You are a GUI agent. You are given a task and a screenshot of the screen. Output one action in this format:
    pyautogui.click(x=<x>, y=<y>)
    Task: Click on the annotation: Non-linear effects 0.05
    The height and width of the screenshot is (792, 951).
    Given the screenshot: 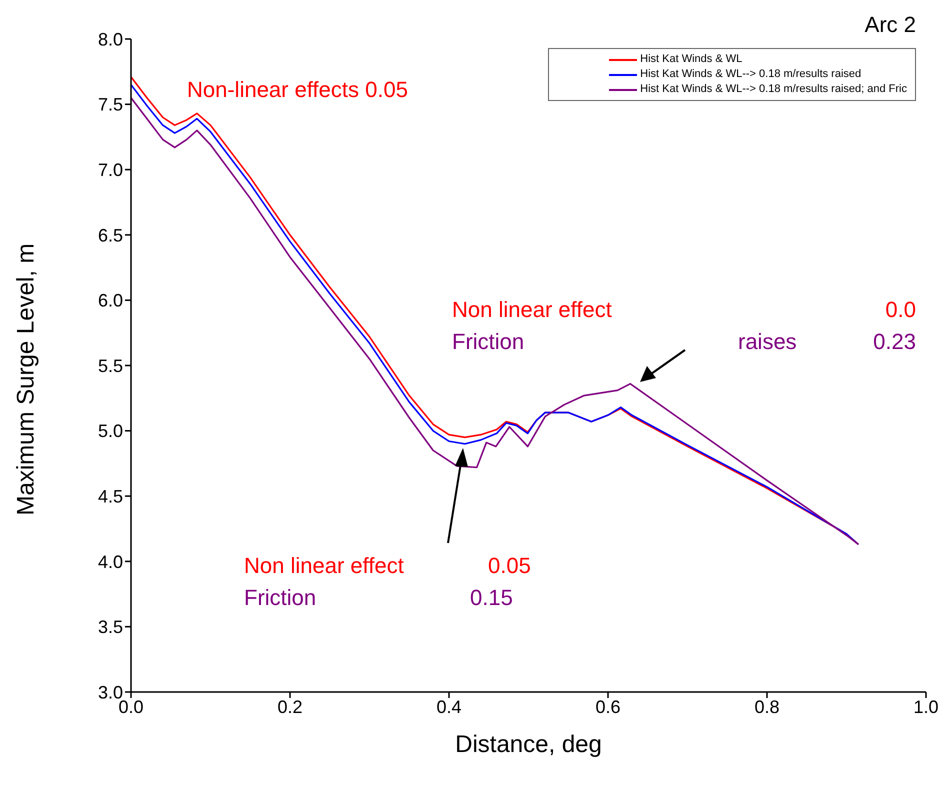 What is the action you would take?
    pyautogui.click(x=297, y=89)
    